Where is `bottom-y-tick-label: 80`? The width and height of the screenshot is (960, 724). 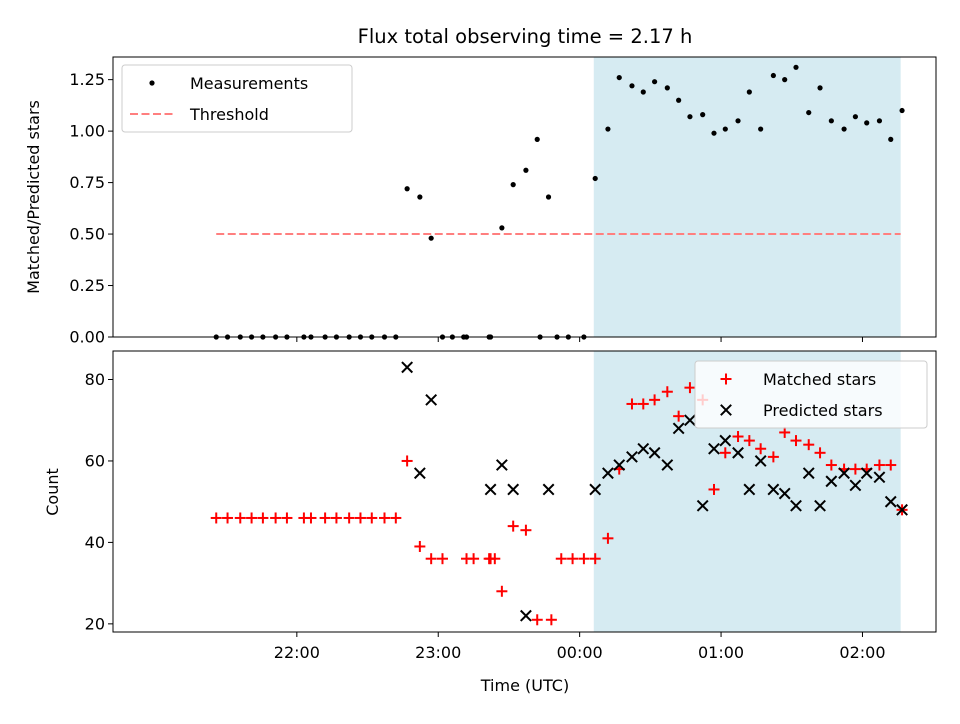 bottom-y-tick-label: 80 is located at coordinates (95, 379).